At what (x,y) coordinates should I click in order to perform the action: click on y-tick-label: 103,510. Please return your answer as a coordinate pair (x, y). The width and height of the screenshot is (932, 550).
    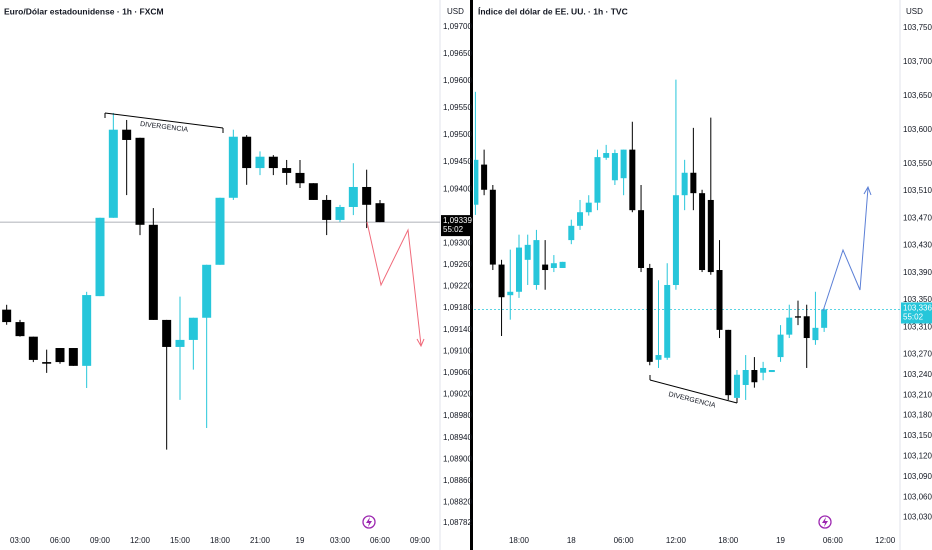
    Looking at the image, I should click on (917, 190).